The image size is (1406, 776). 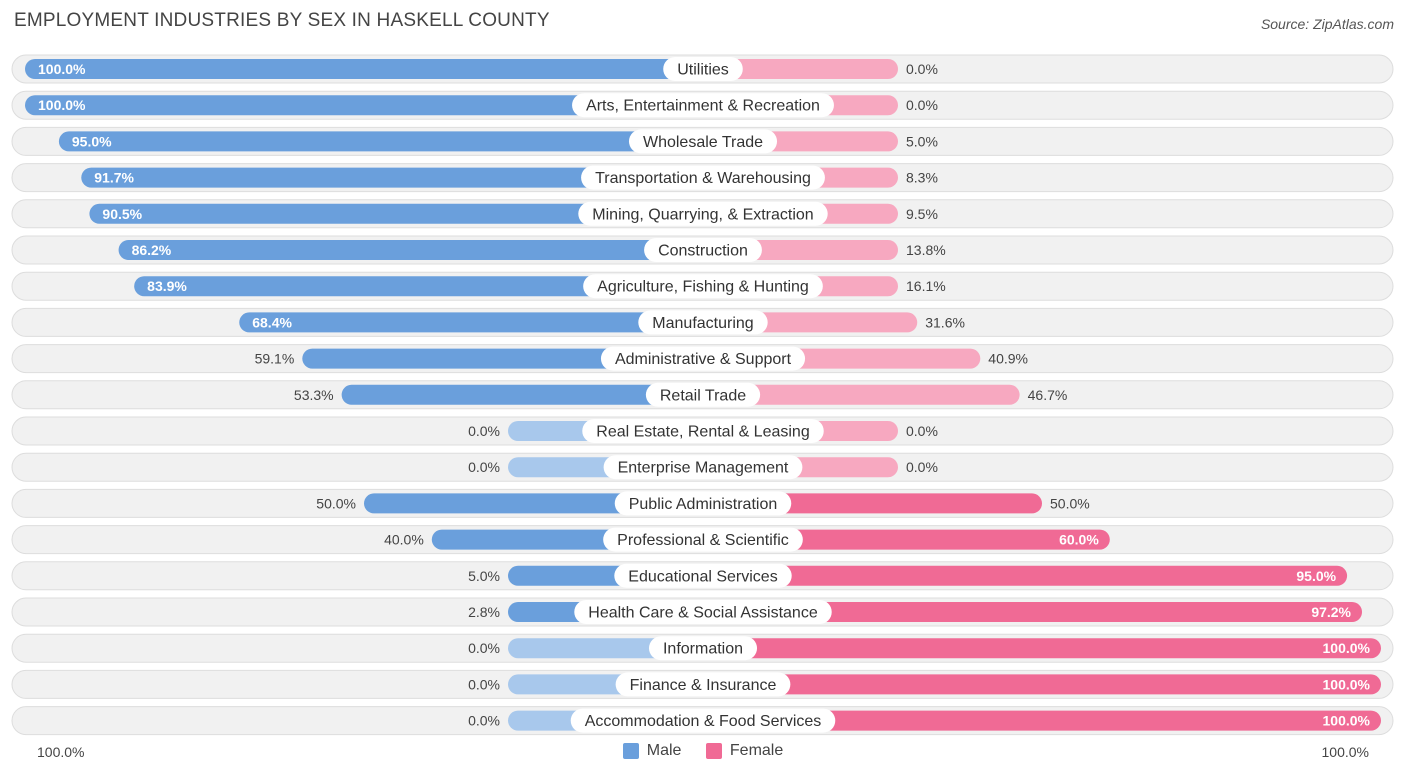 What do you see at coordinates (272, 322) in the screenshot?
I see `male-value-label: 68.4%` at bounding box center [272, 322].